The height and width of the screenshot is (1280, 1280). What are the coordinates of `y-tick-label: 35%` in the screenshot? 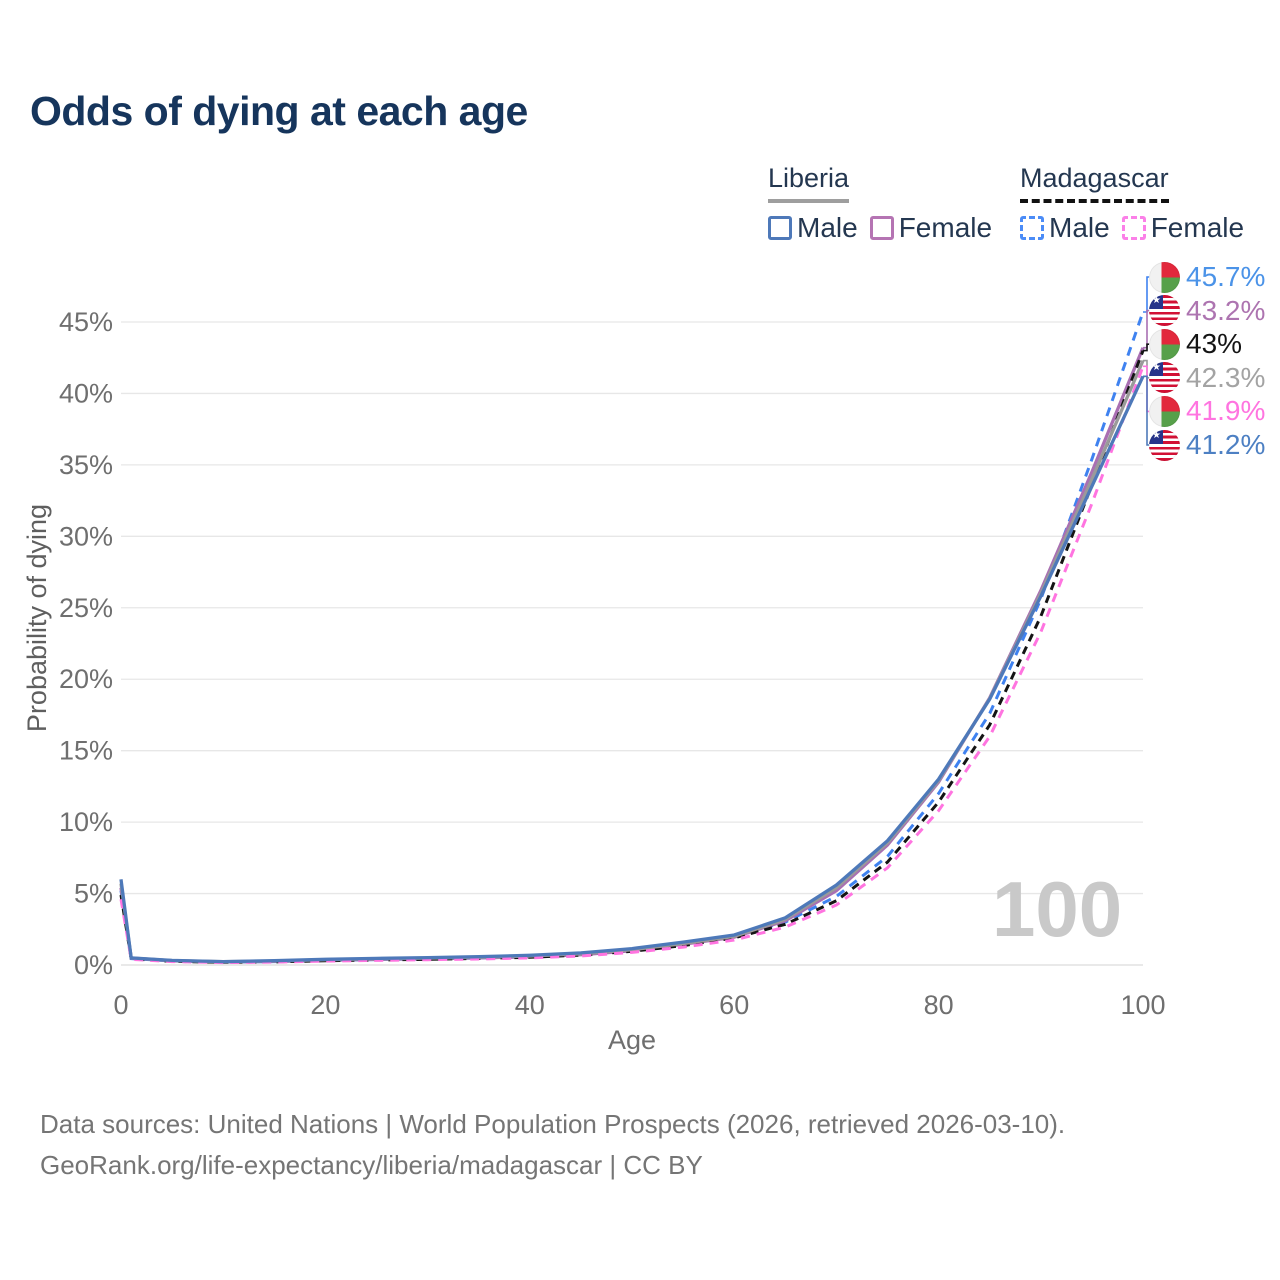 It's located at (86, 465).